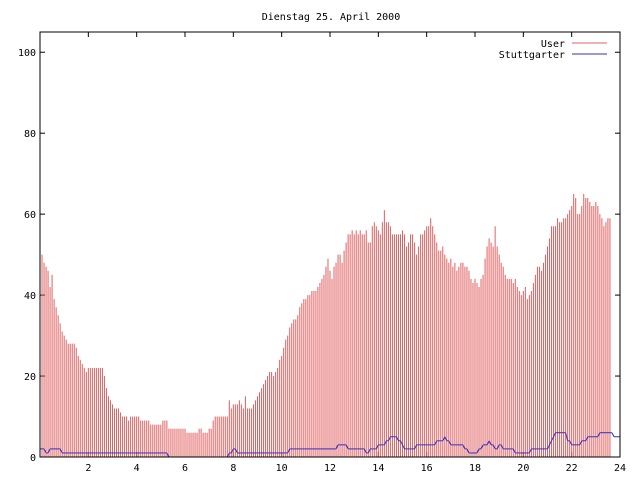 The height and width of the screenshot is (480, 640). What do you see at coordinates (475, 468) in the screenshot?
I see `x-tick-label: 18` at bounding box center [475, 468].